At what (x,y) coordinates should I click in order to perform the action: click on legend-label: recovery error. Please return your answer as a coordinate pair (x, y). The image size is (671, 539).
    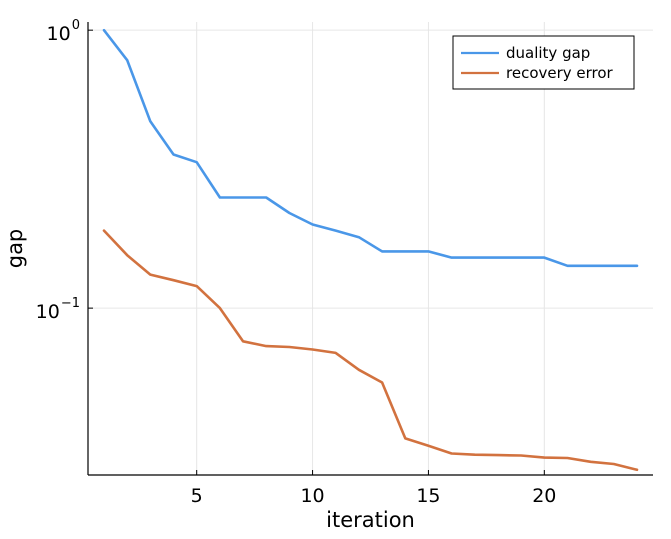
    Looking at the image, I should click on (560, 73).